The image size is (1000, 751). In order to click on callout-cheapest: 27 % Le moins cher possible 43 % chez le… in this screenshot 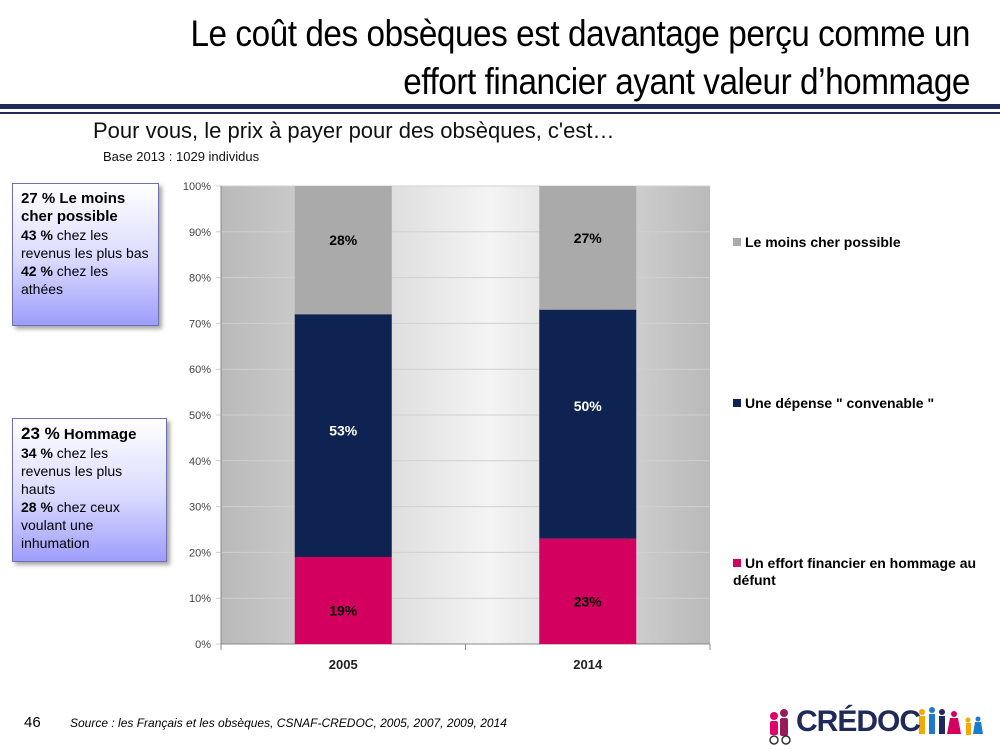, I will do `click(85, 254)`.